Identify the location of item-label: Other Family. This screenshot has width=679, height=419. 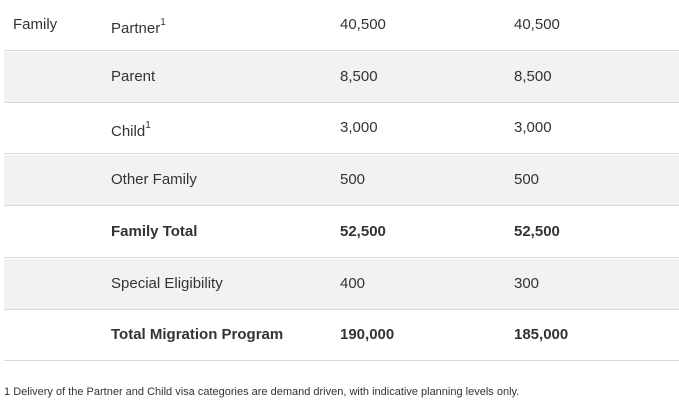
(154, 180).